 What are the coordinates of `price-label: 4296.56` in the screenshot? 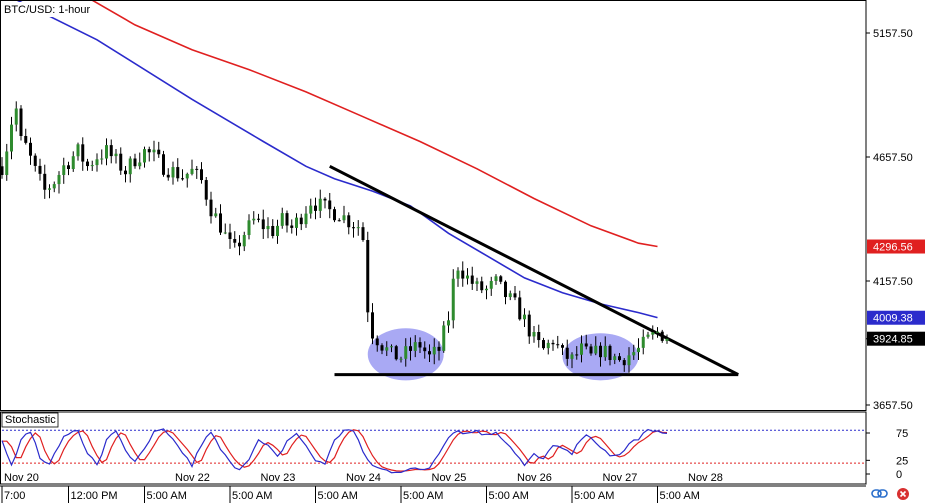 It's located at (896, 246).